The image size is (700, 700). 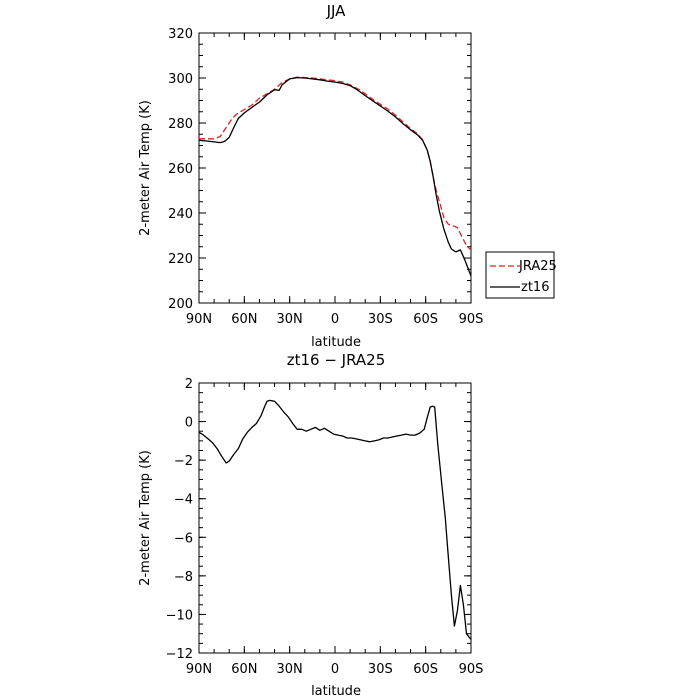 What do you see at coordinates (183, 461) in the screenshot?
I see `bottom-y-tick-label: −2` at bounding box center [183, 461].